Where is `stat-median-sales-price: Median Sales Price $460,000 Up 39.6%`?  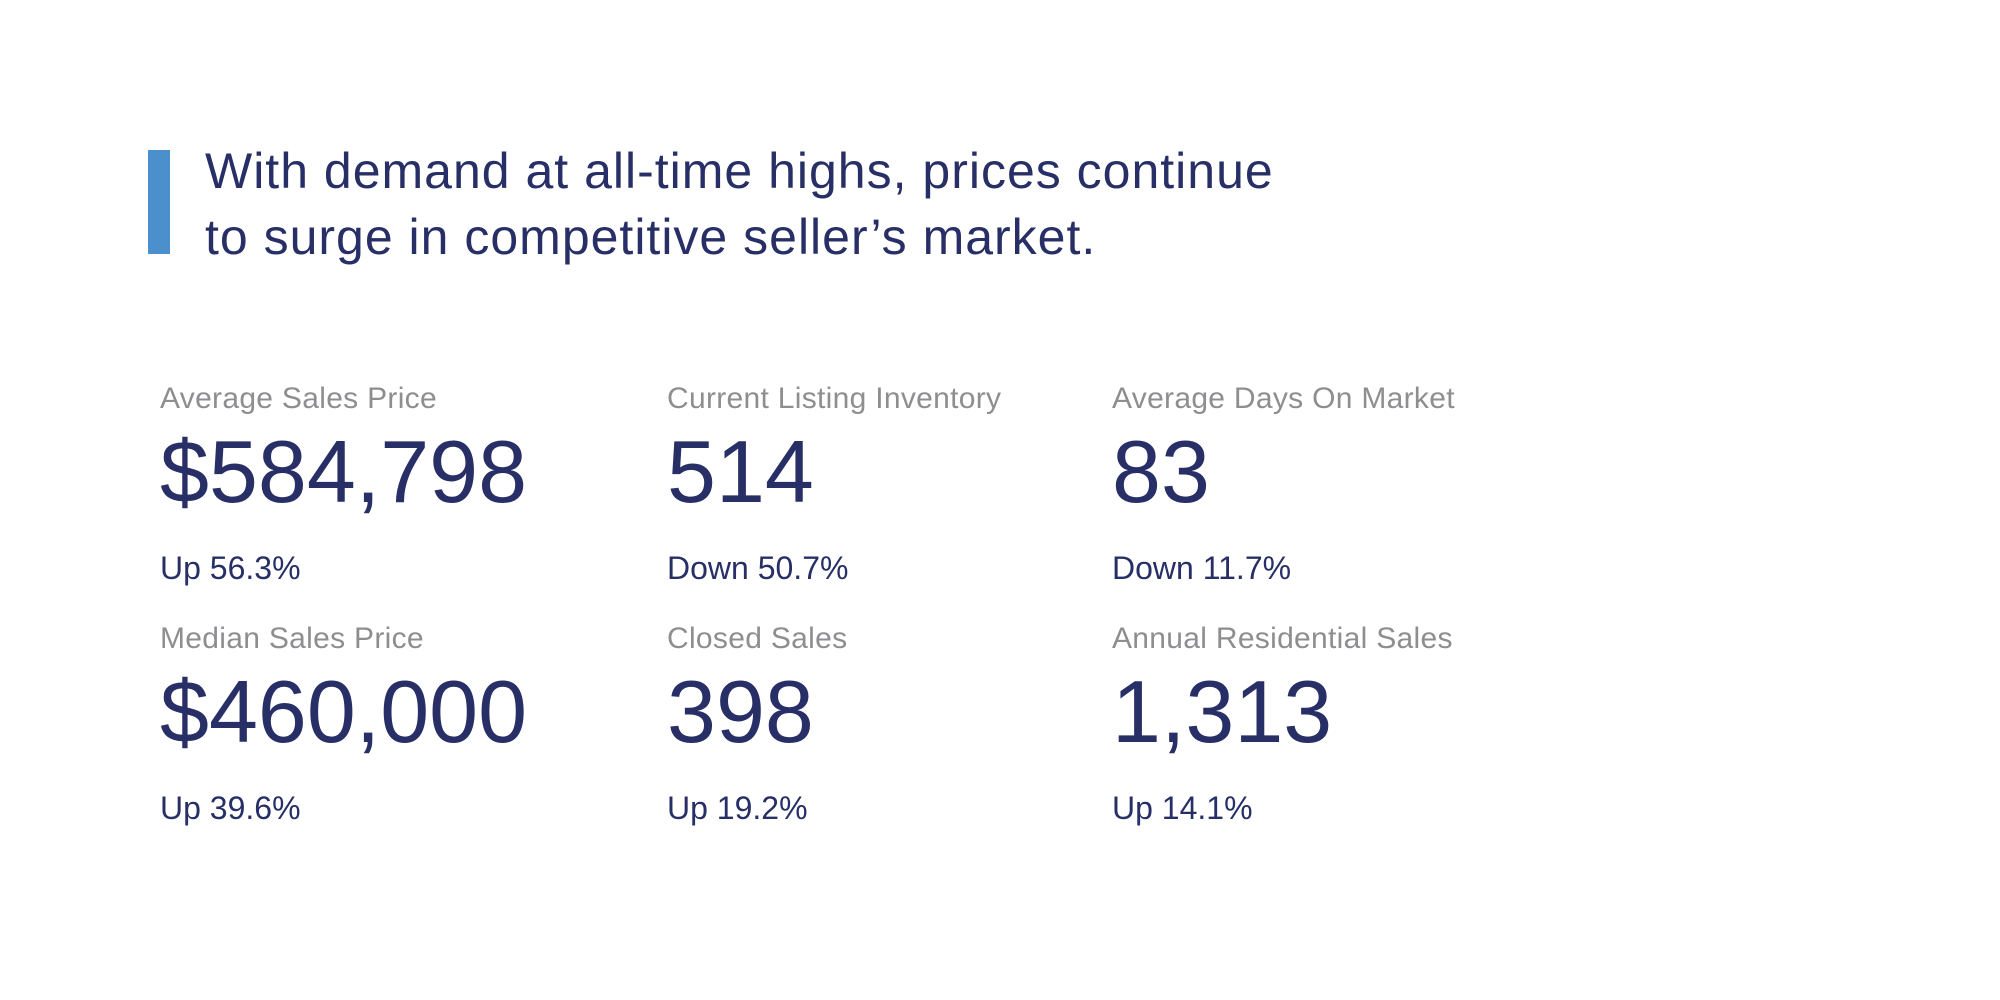
stat-median-sales-price: Median Sales Price $460,000 Up 39.6% is located at coordinates (413, 740).